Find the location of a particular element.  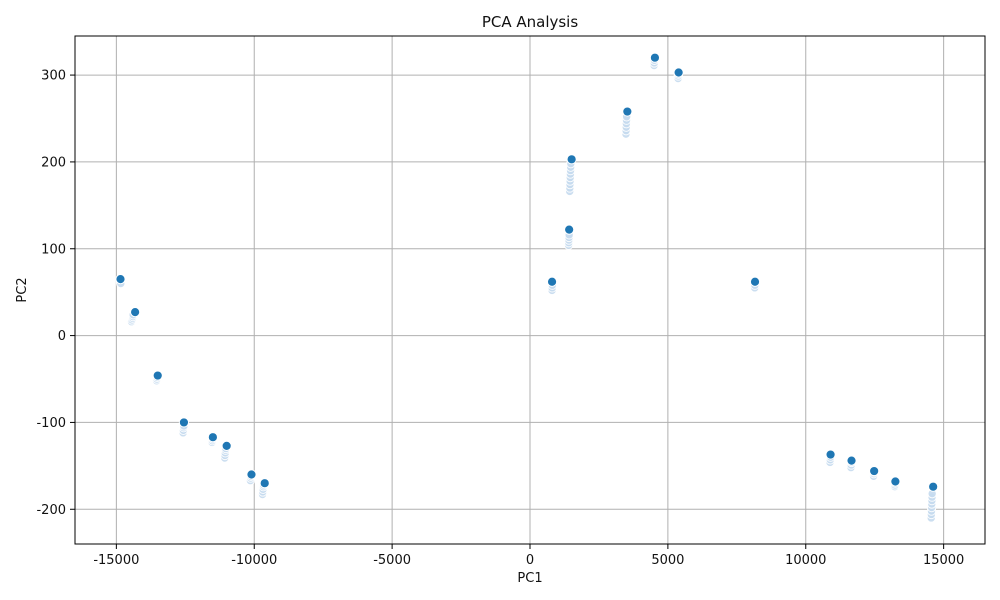

y-tick-label: 200 is located at coordinates (53, 162).